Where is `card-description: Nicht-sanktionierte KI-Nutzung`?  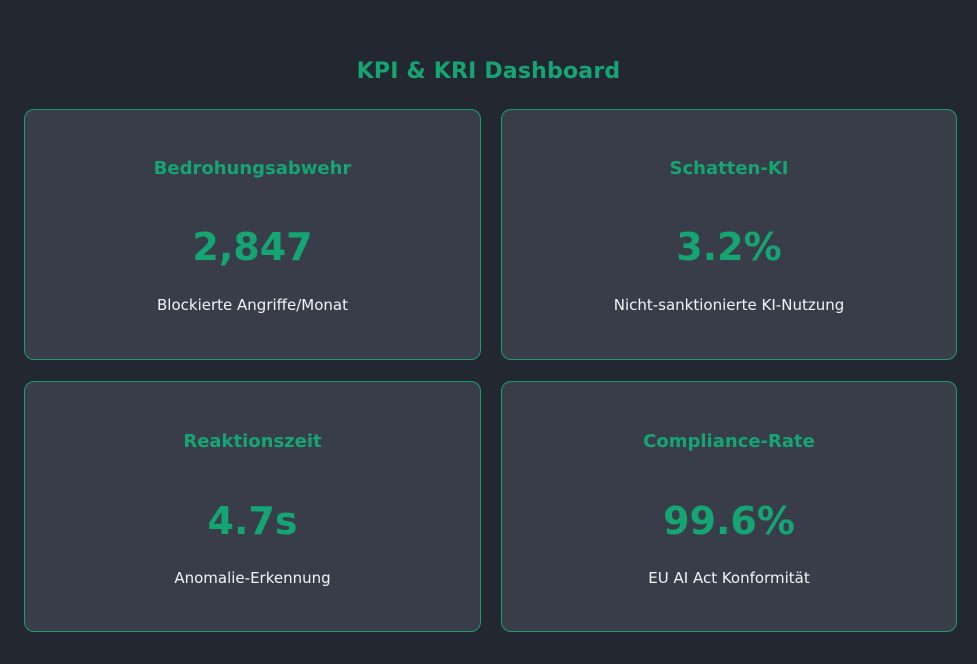
card-description: Nicht-sanktionierte KI-Nutzung is located at coordinates (729, 305).